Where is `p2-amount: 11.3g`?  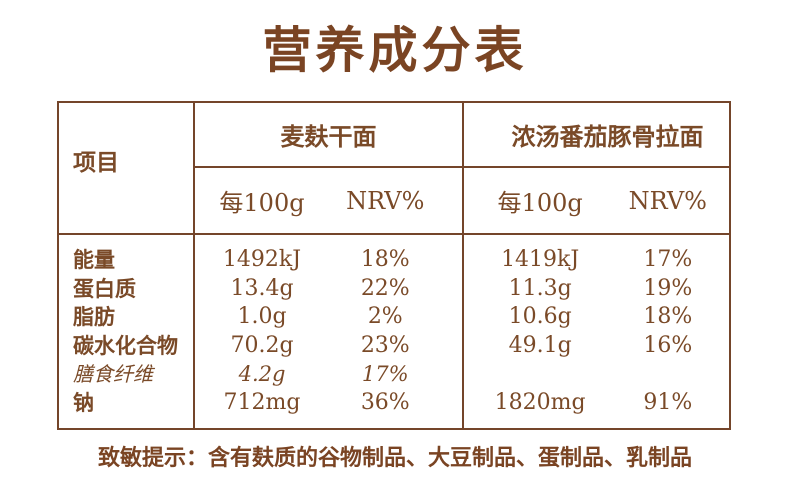 p2-amount: 11.3g is located at coordinates (540, 288).